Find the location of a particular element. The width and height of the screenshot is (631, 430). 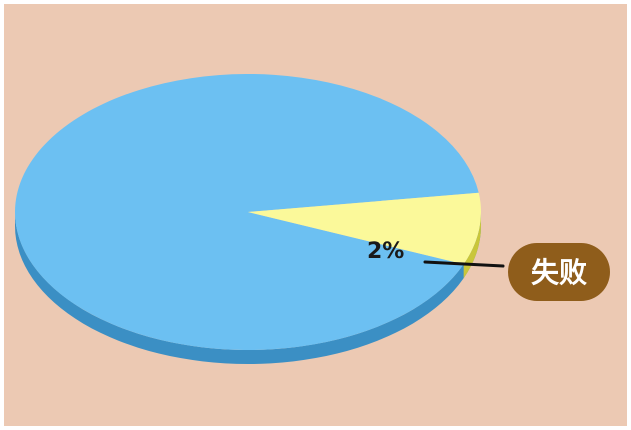

legend-badge is located at coordinates (559, 272).